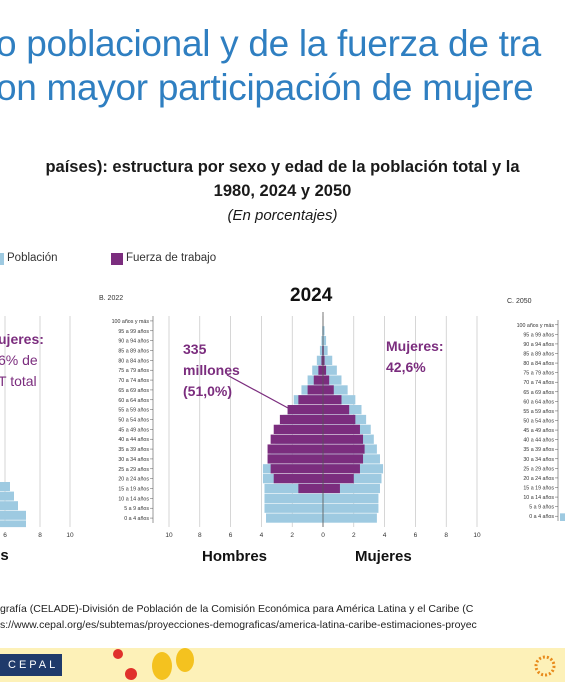 The height and width of the screenshot is (682, 565). What do you see at coordinates (40, 535) in the screenshot?
I see `left-x-tick-label: 8` at bounding box center [40, 535].